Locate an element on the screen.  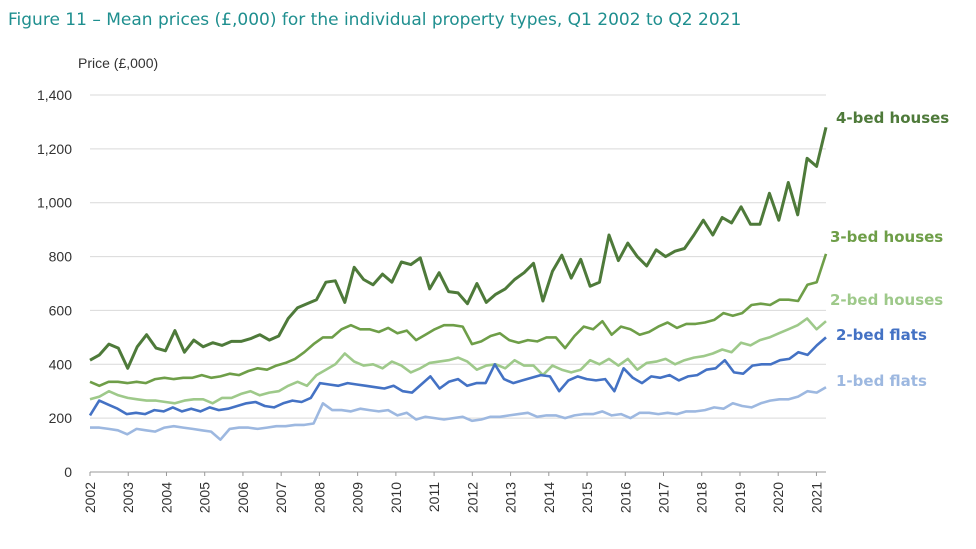
series-line-2-bed-houses is located at coordinates (458, 361).